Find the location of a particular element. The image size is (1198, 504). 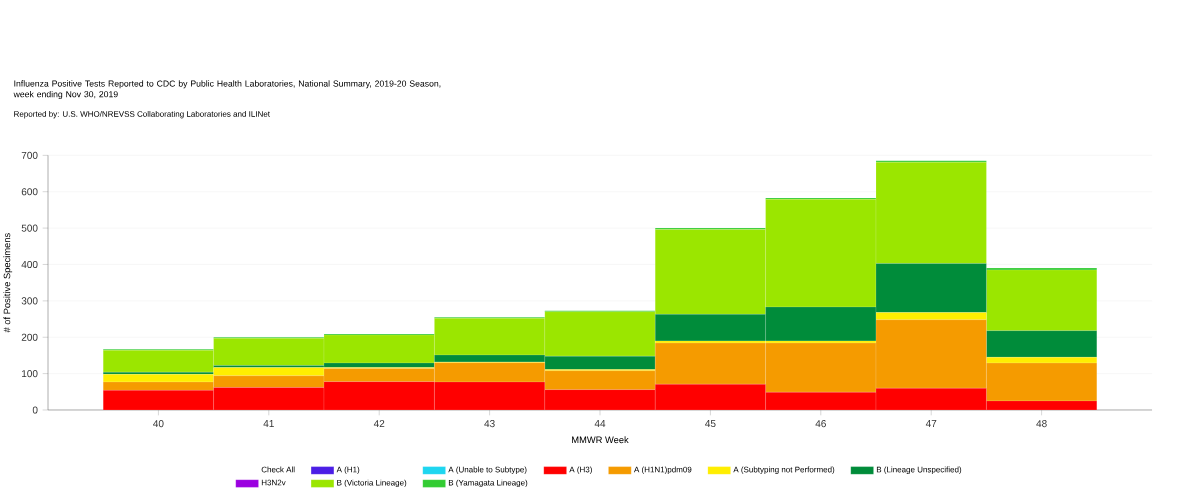

legend-label: A (Subtyping not Performed) is located at coordinates (784, 470).